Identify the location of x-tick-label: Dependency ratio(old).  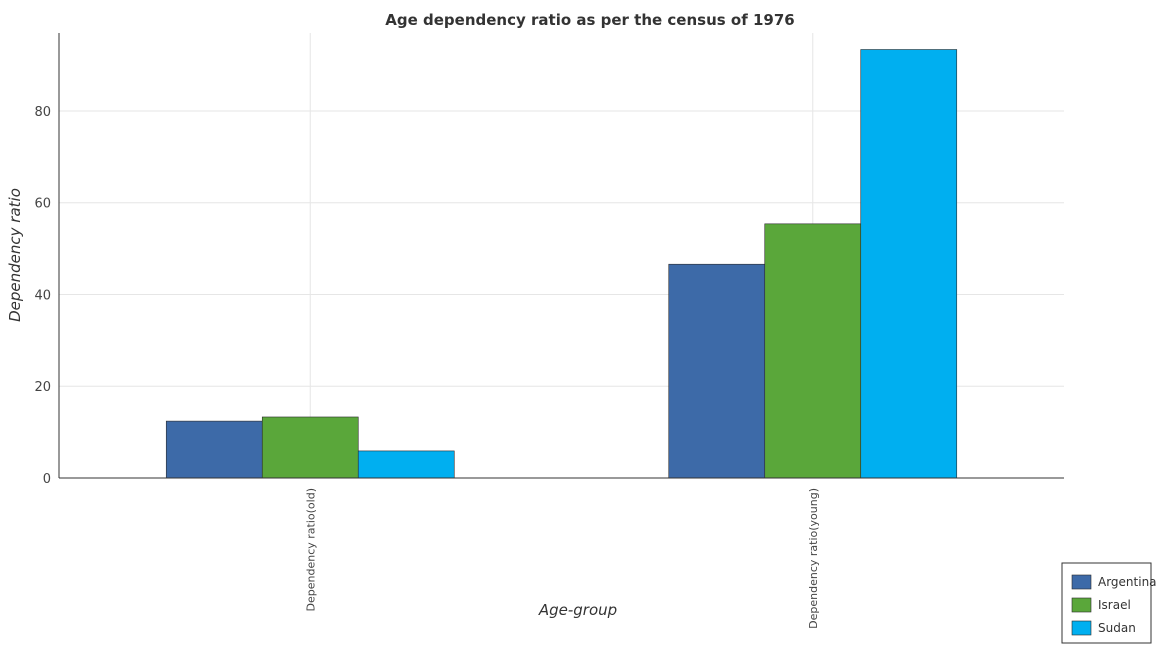
(310, 549).